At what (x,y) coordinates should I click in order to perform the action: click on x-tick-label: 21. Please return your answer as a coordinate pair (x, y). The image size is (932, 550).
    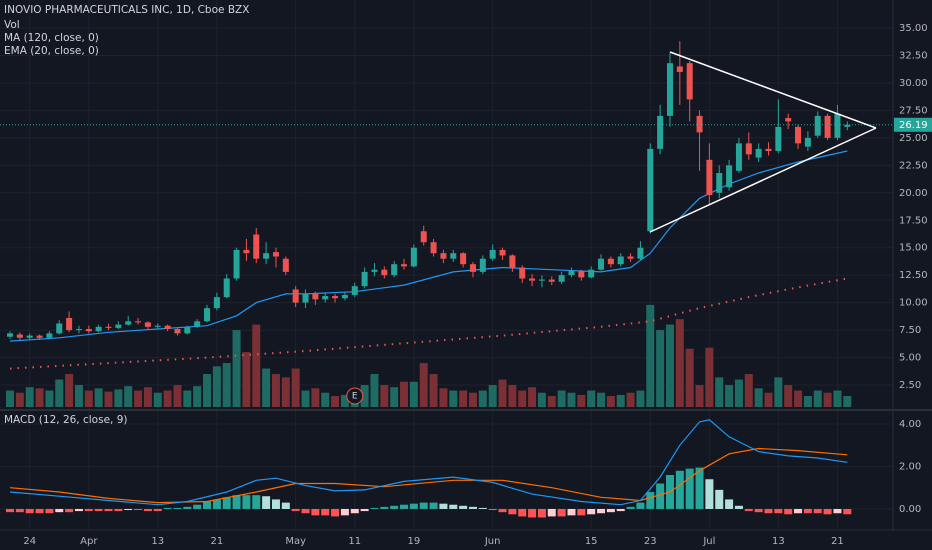
    Looking at the image, I should click on (837, 541).